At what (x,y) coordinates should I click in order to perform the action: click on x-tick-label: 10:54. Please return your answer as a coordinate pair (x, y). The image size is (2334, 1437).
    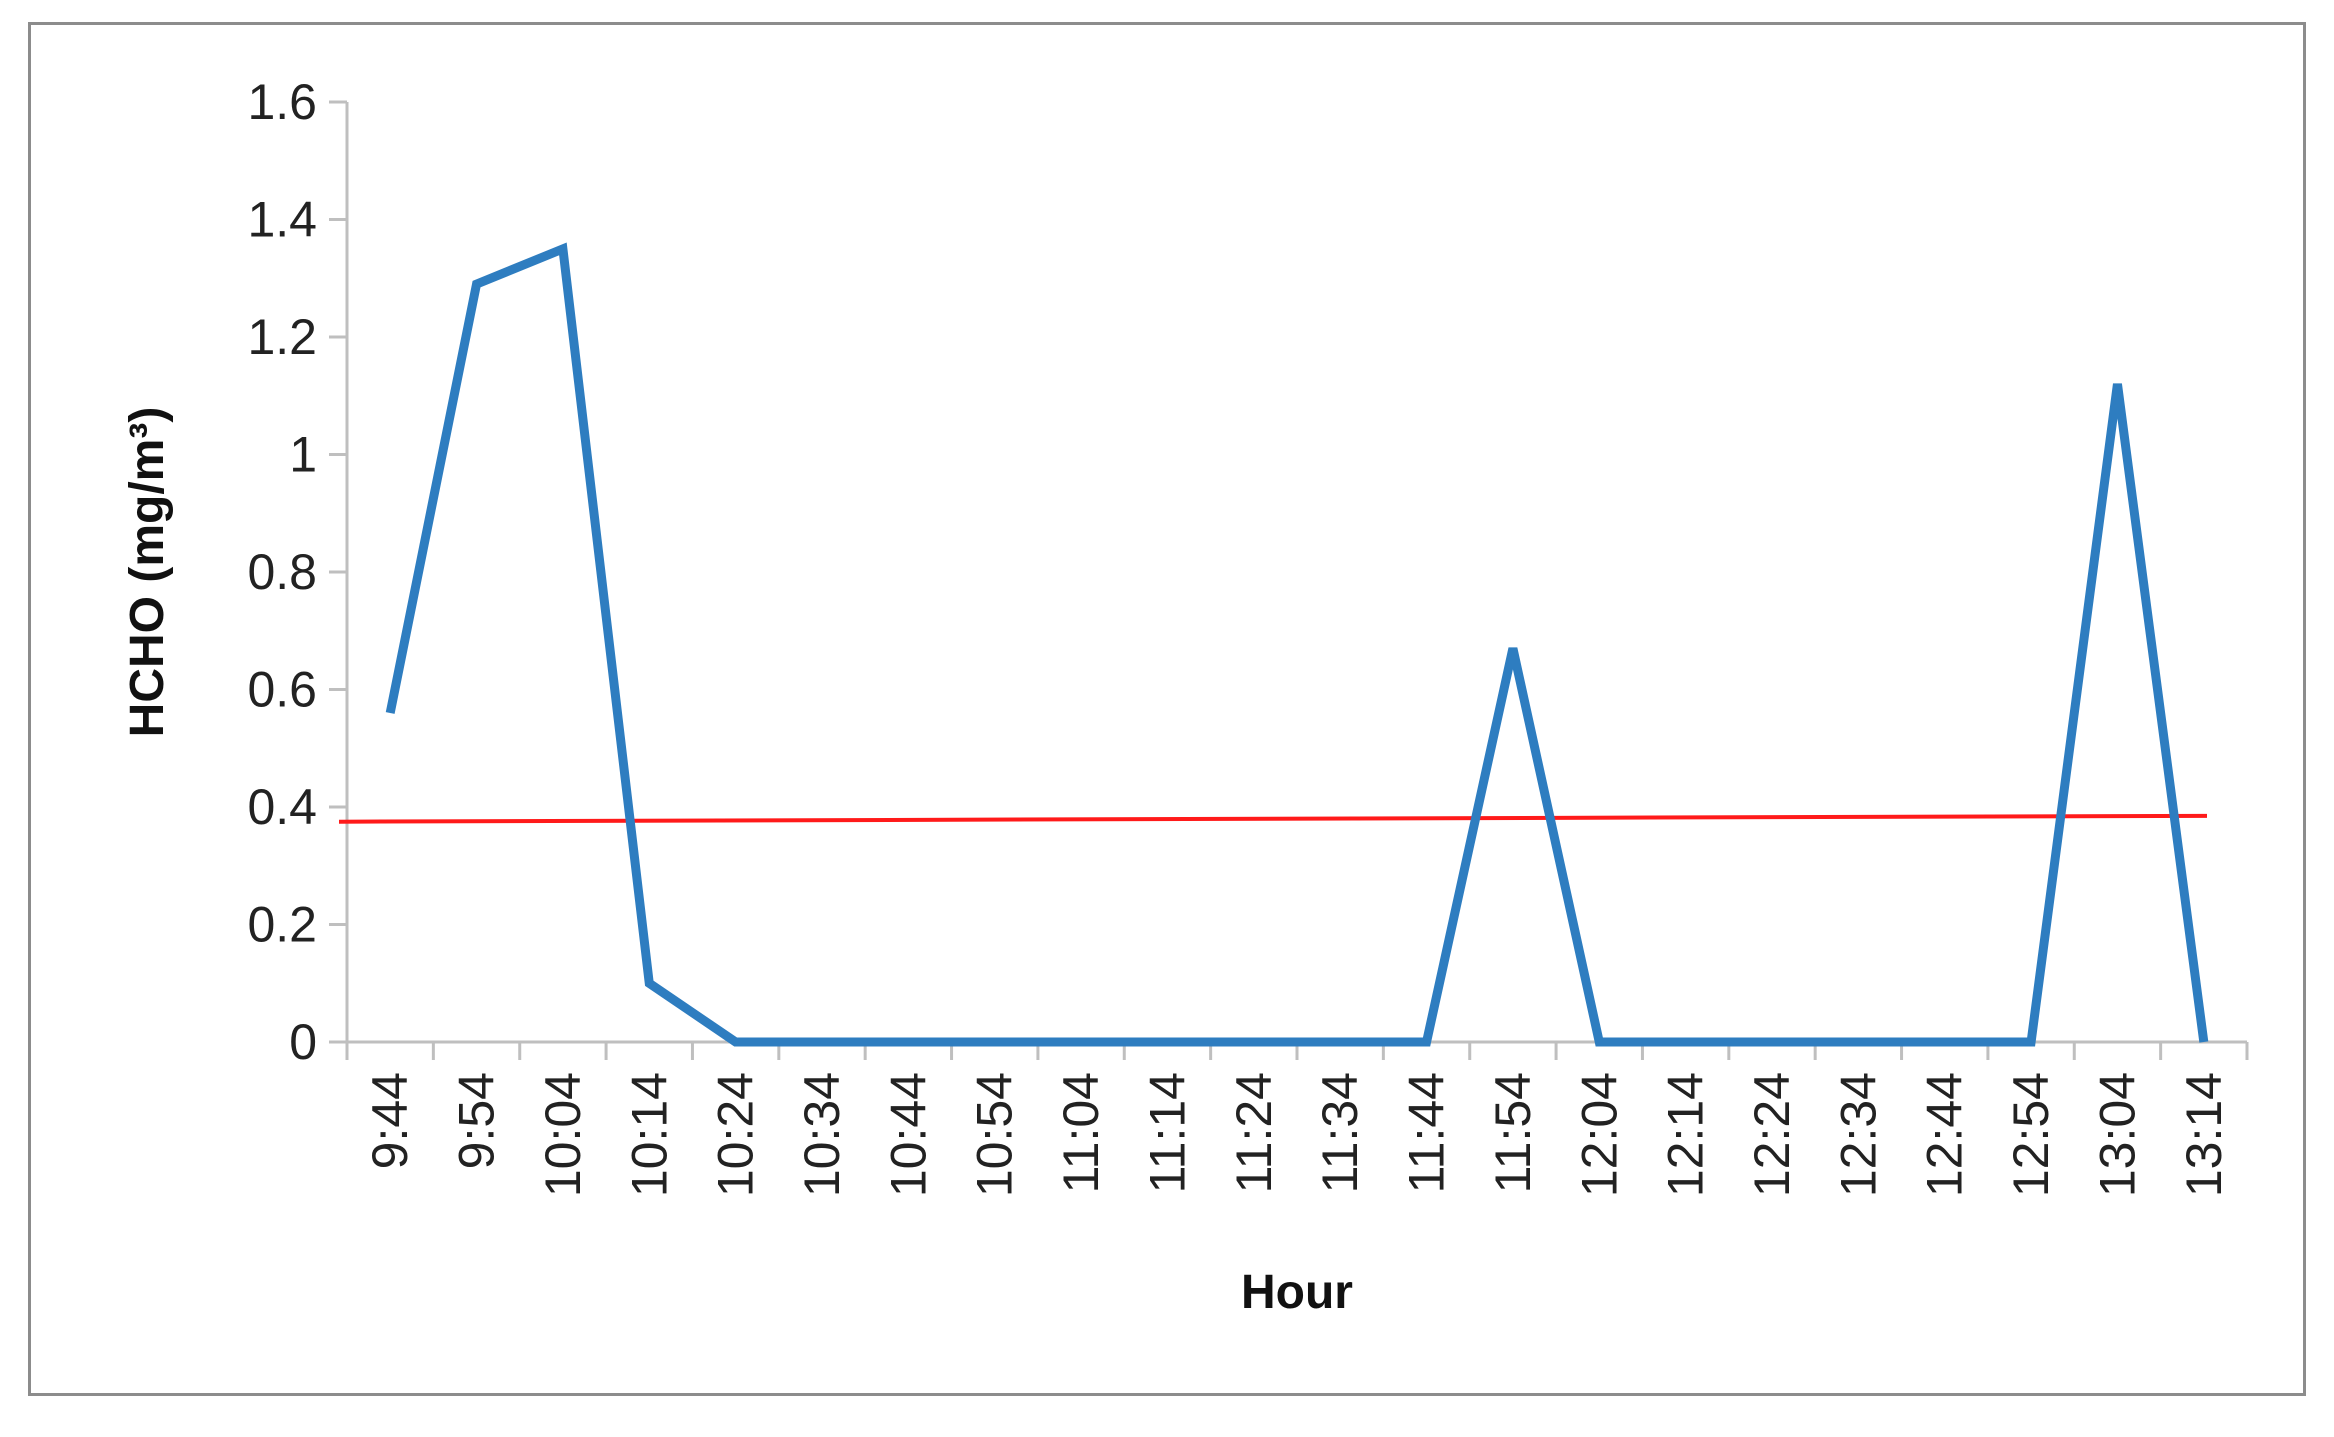
    Looking at the image, I should click on (995, 1134).